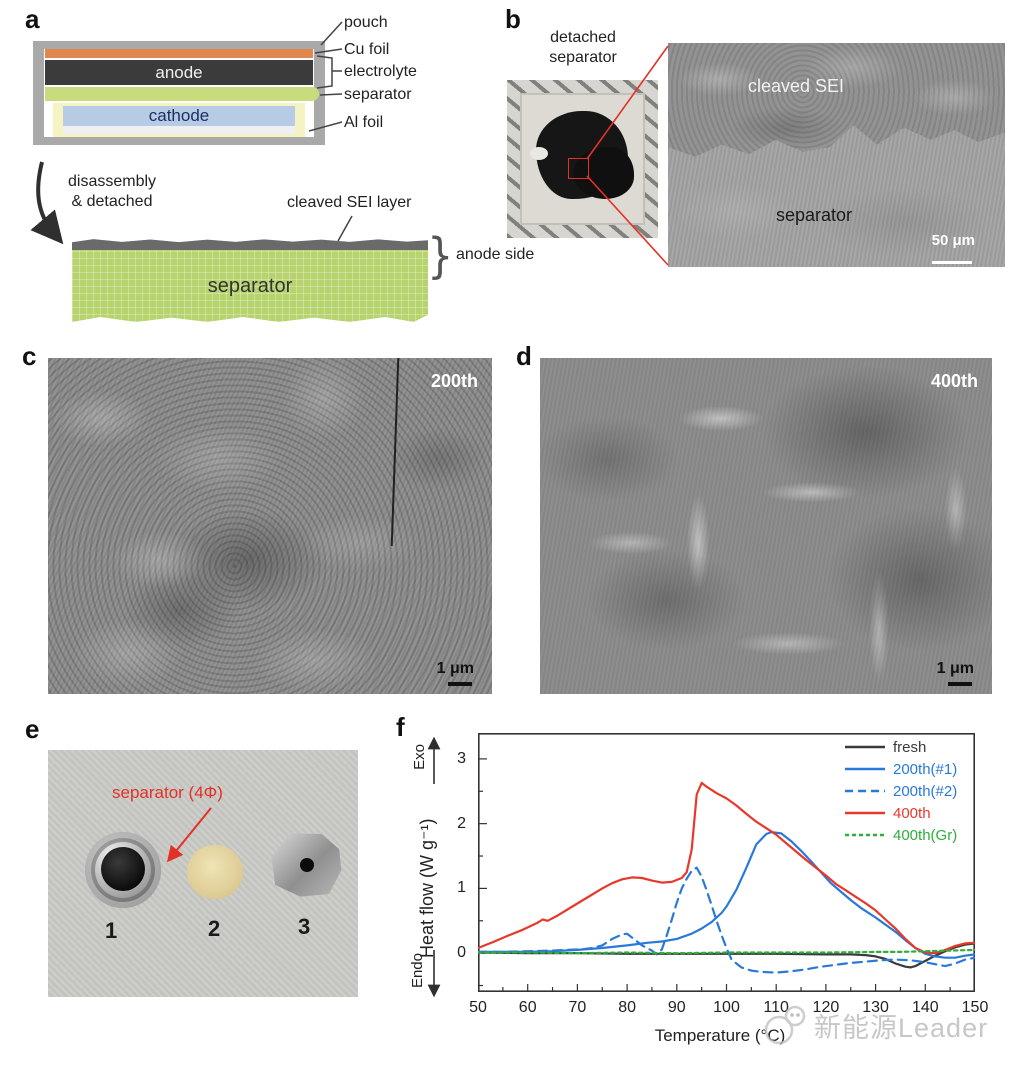  What do you see at coordinates (417, 971) in the screenshot?
I see `endo-label: Endo` at bounding box center [417, 971].